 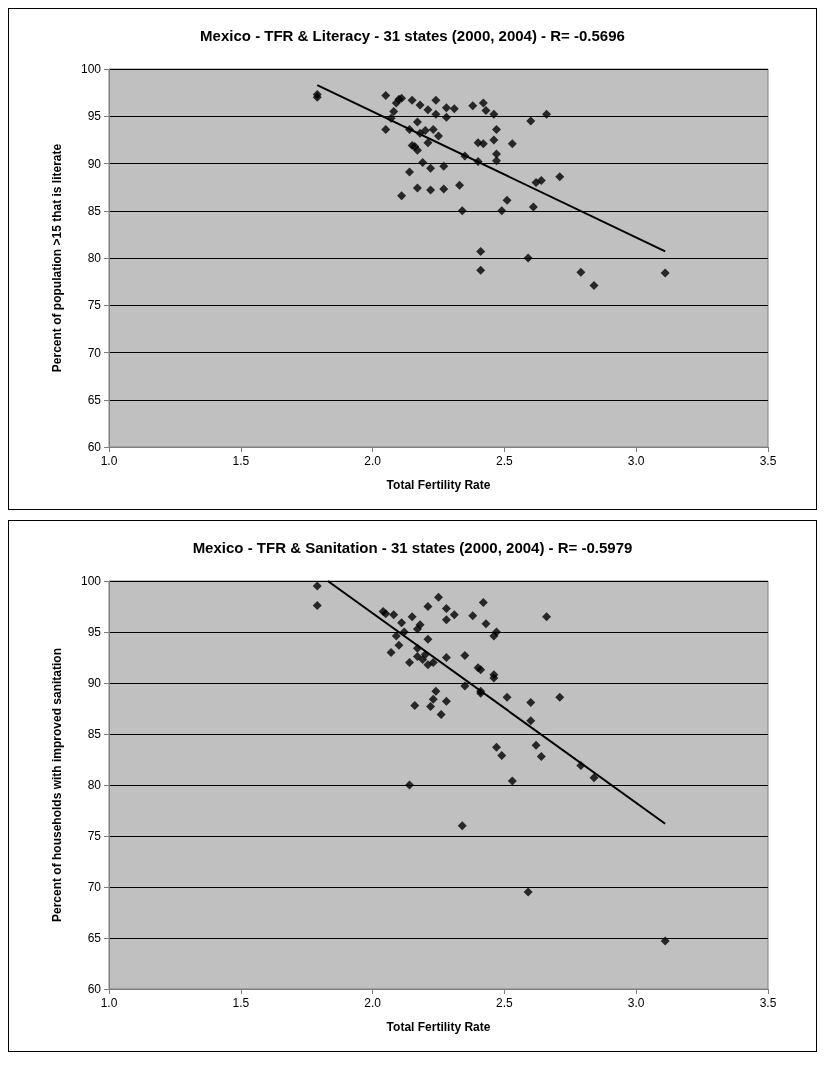 What do you see at coordinates (412, 547) in the screenshot?
I see `chart-title: Mexico - TFR & Sanitation - 31 states (2000, 2004) - R= -0.5979` at bounding box center [412, 547].